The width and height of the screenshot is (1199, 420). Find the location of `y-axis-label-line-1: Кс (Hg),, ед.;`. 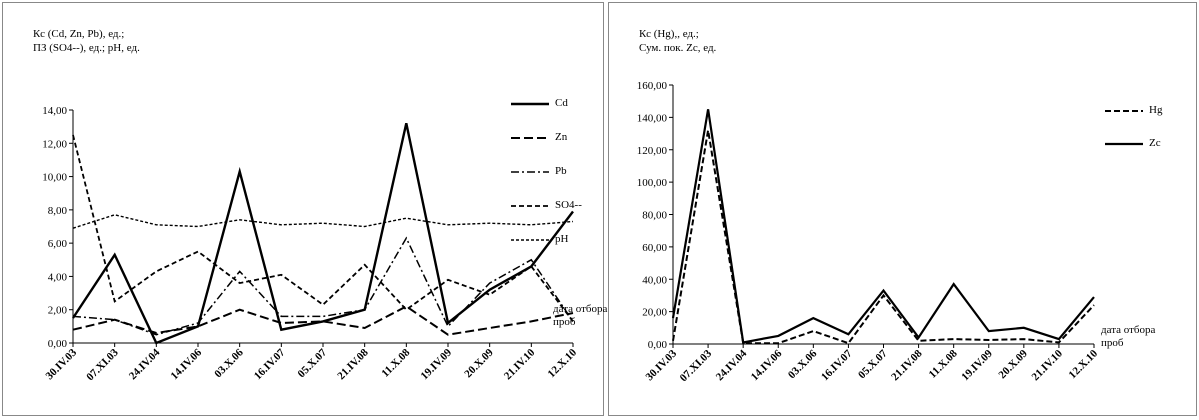

y-axis-label-line-1: Кс (Hg),, ед.; is located at coordinates (669, 34).